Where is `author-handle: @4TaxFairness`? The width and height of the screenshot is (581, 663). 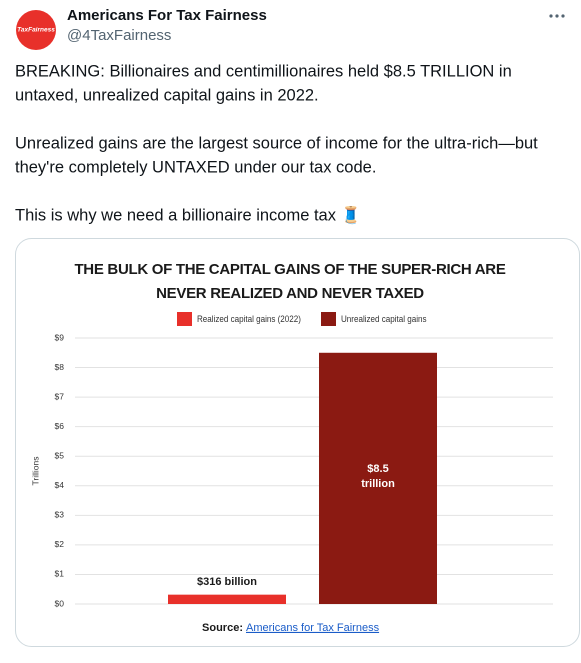
author-handle: @4TaxFairness is located at coordinates (119, 35).